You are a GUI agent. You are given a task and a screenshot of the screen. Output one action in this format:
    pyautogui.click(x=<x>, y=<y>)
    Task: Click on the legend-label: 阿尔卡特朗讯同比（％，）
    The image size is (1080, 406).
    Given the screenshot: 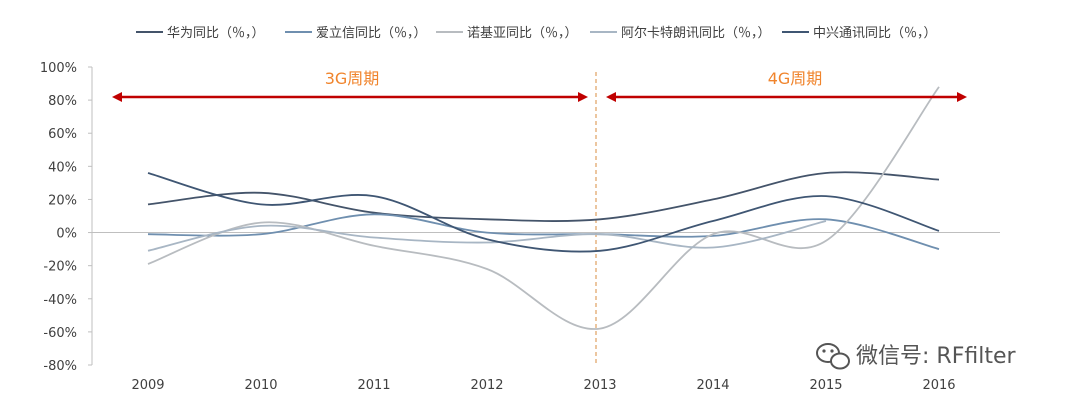 What is the action you would take?
    pyautogui.click(x=696, y=33)
    